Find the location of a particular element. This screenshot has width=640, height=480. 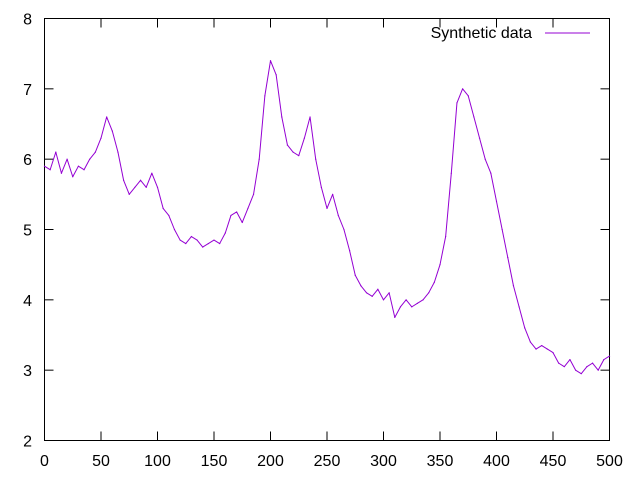

y-tick-label: 3 is located at coordinates (27, 371).